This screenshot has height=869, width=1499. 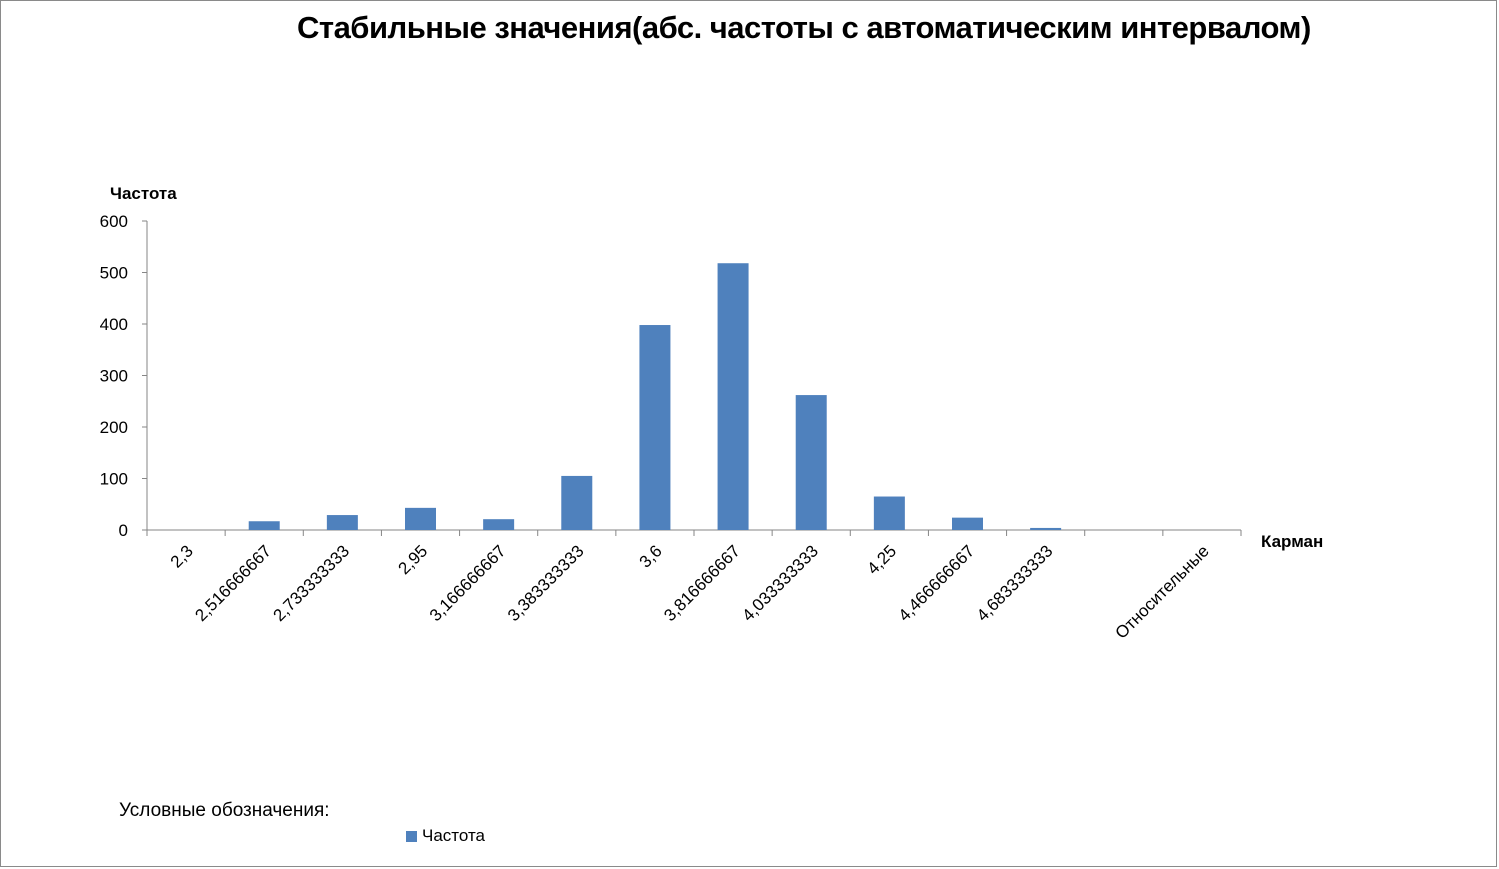 I want to click on y-tick-label: 200, so click(x=114, y=427).